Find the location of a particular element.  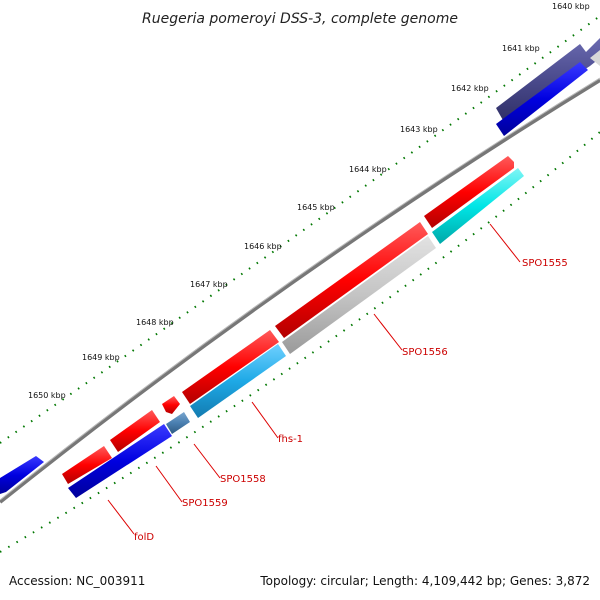

tick-label-1644: 1644 kbp is located at coordinates (368, 169).